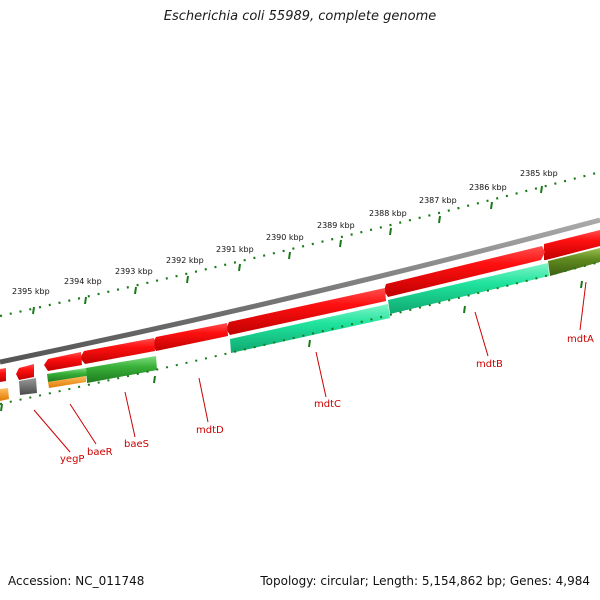  I want to click on gene-leader-line-yegP, so click(52, 431).